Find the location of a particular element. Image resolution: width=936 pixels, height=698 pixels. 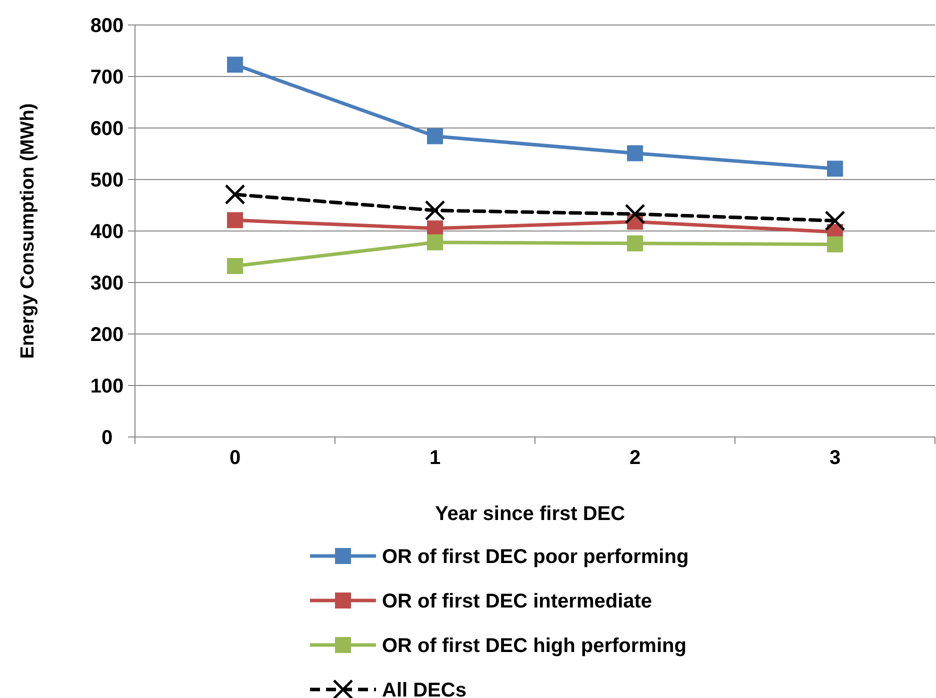

y-tick-label: 300 is located at coordinates (107, 283).